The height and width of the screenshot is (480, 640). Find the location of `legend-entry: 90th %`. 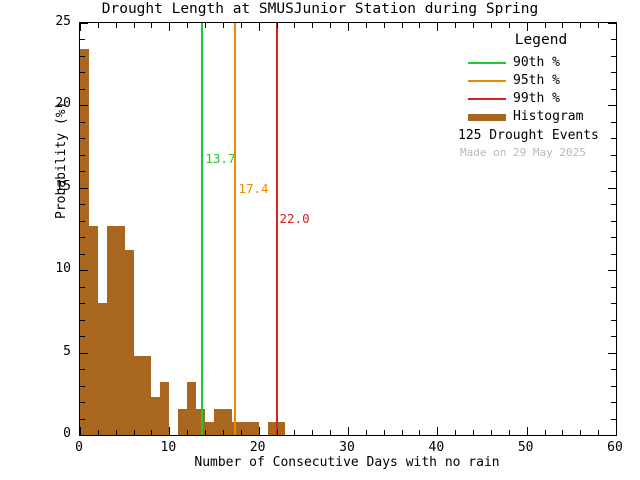

legend-entry: 90th % is located at coordinates (541, 63).